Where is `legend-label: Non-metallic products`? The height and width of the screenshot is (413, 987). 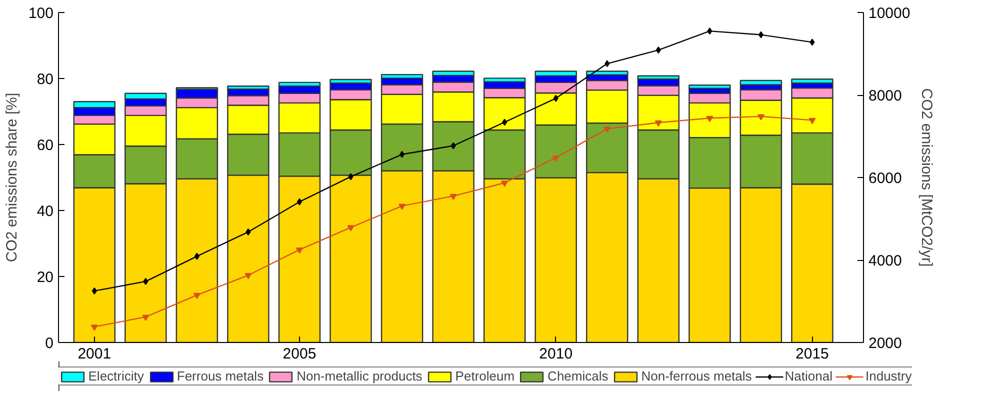 legend-label: Non-metallic products is located at coordinates (359, 376).